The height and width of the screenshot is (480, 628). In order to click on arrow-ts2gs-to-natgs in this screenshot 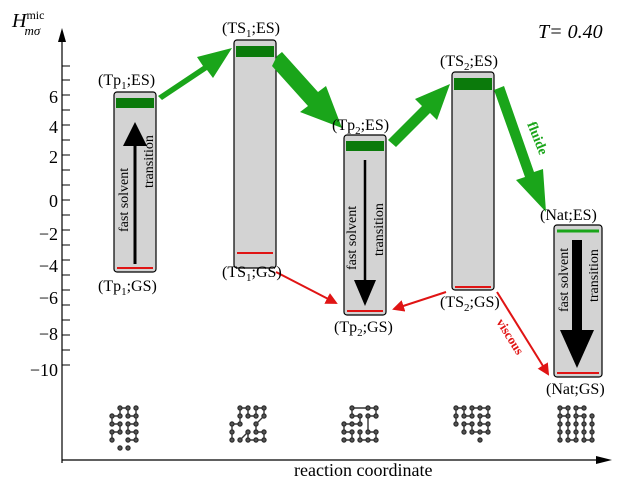, I will do `click(523, 333)`.